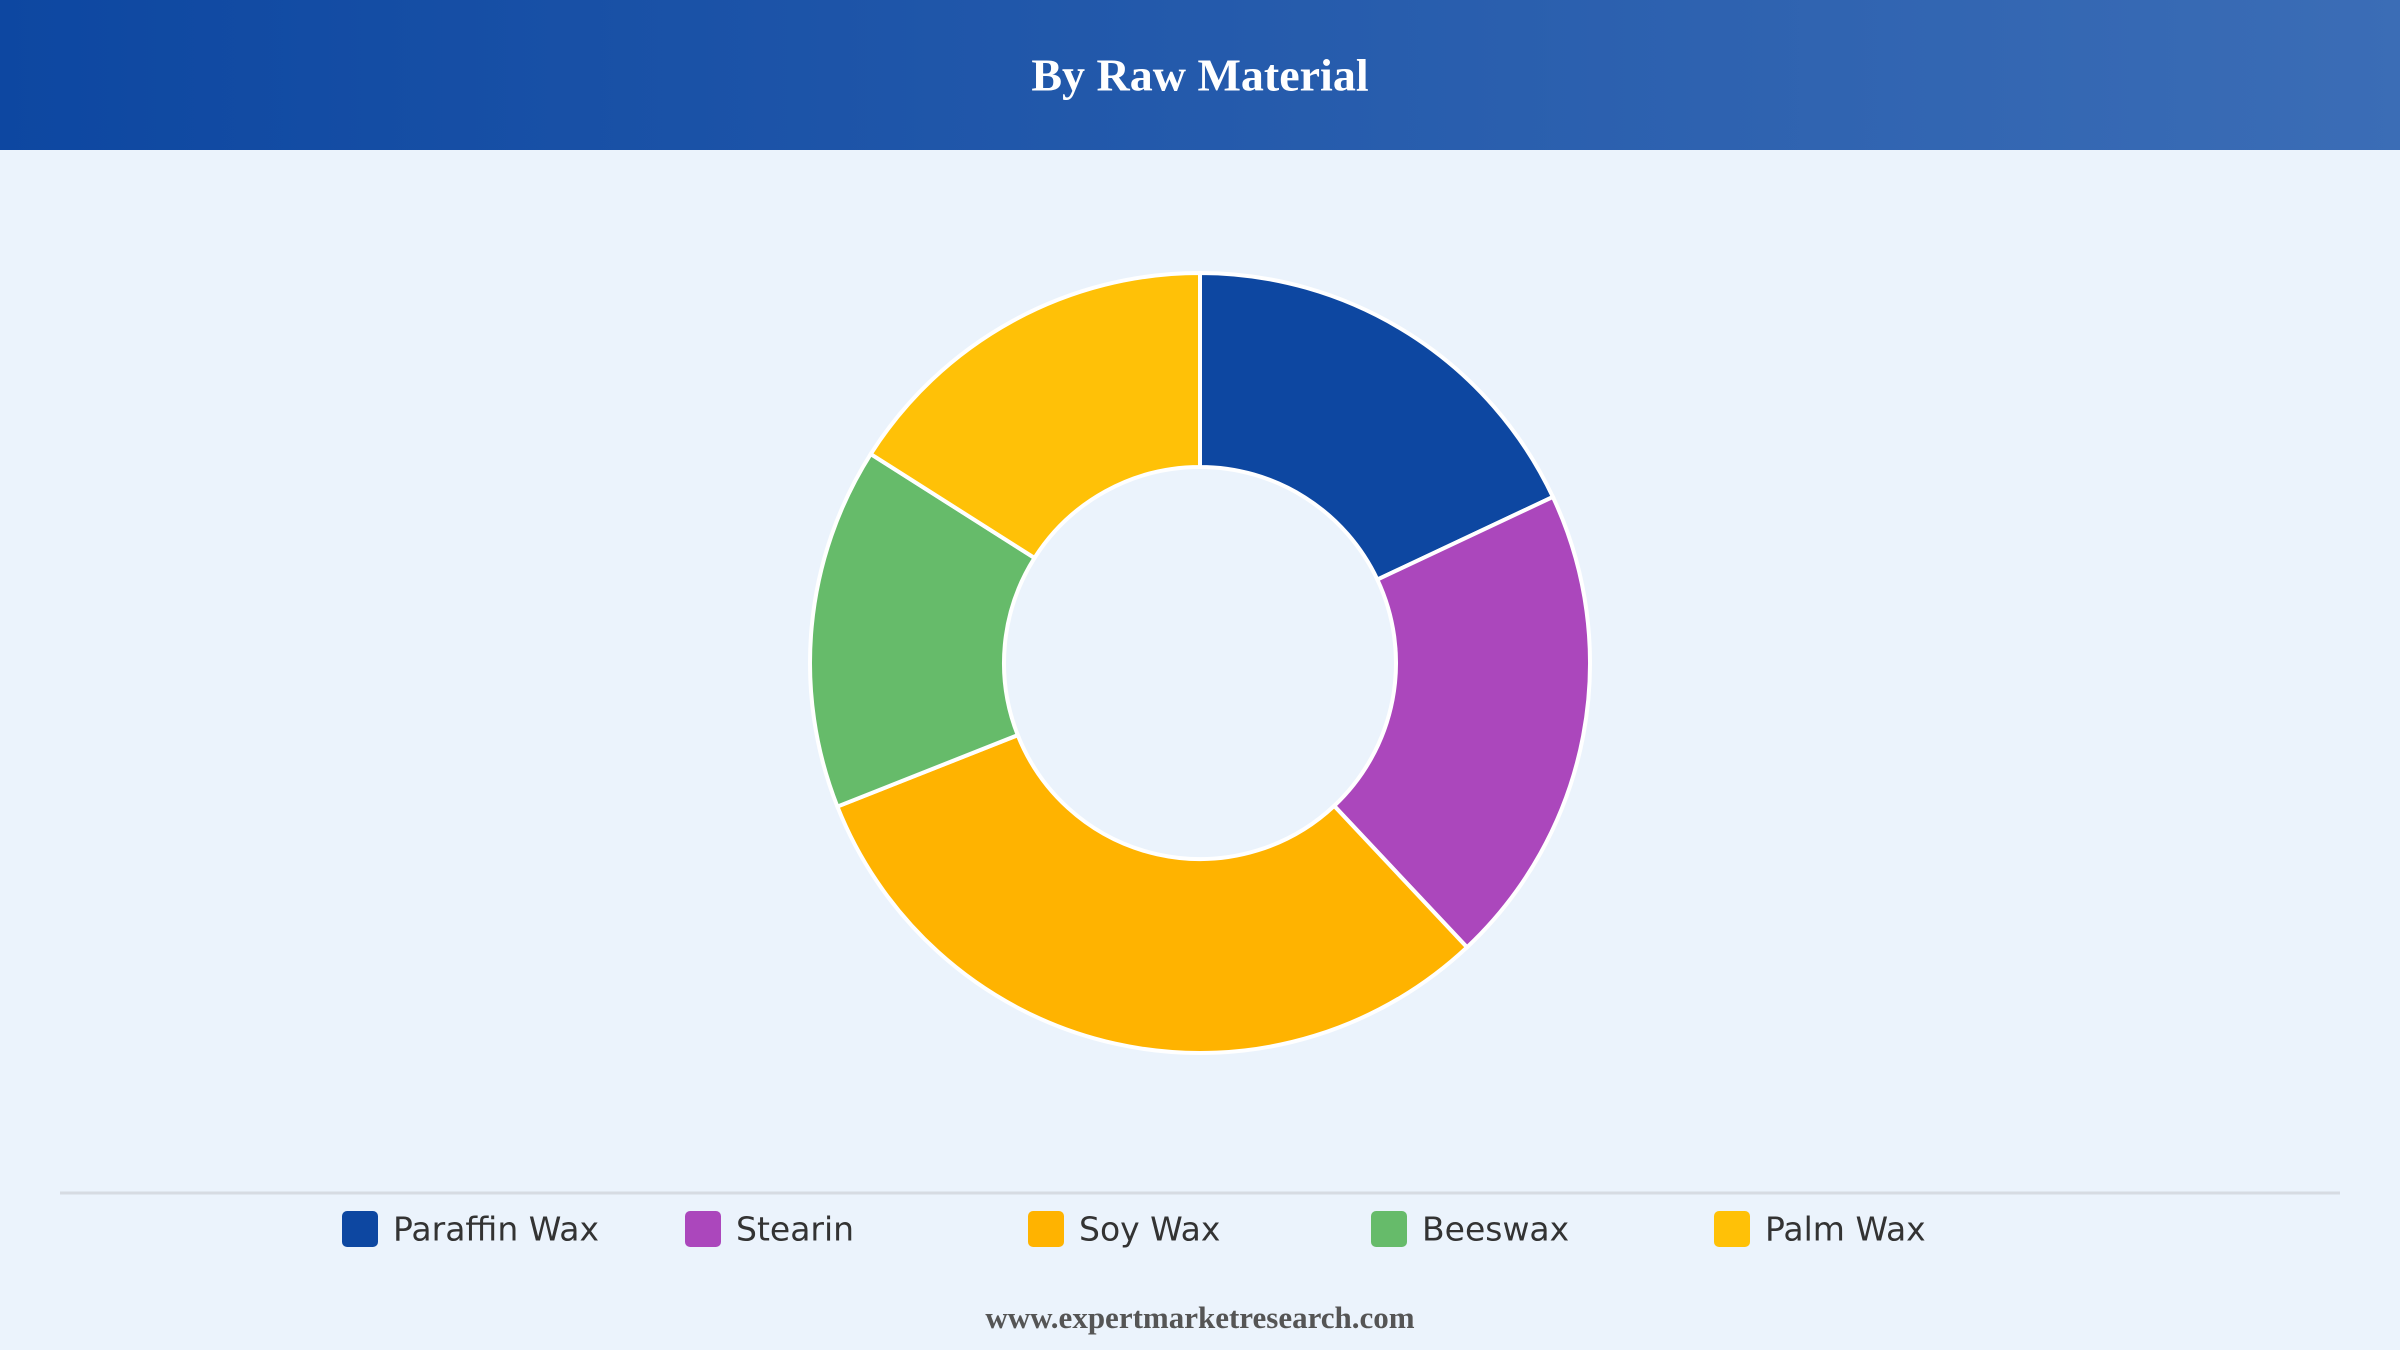  Describe the element at coordinates (1149, 1229) in the screenshot. I see `legend-label: Soy Wax` at that location.